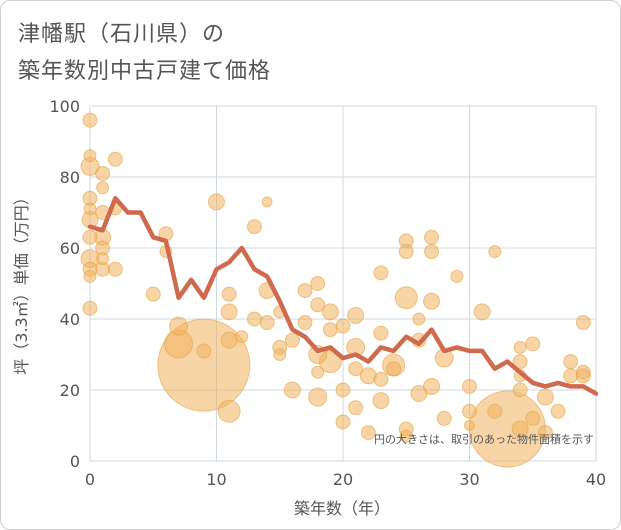 This screenshot has height=530, width=621. What do you see at coordinates (64, 106) in the screenshot?
I see `y-tick-label: 100` at bounding box center [64, 106].